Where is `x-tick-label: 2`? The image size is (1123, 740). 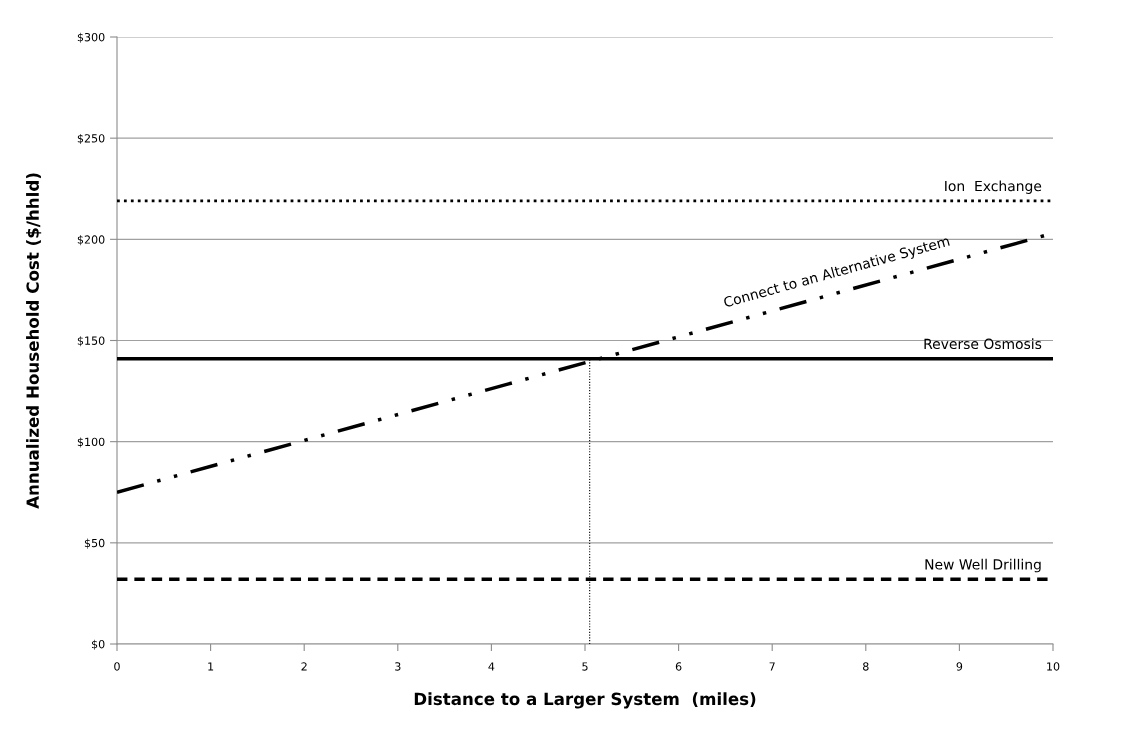
x-tick-label: 2 is located at coordinates (304, 666).